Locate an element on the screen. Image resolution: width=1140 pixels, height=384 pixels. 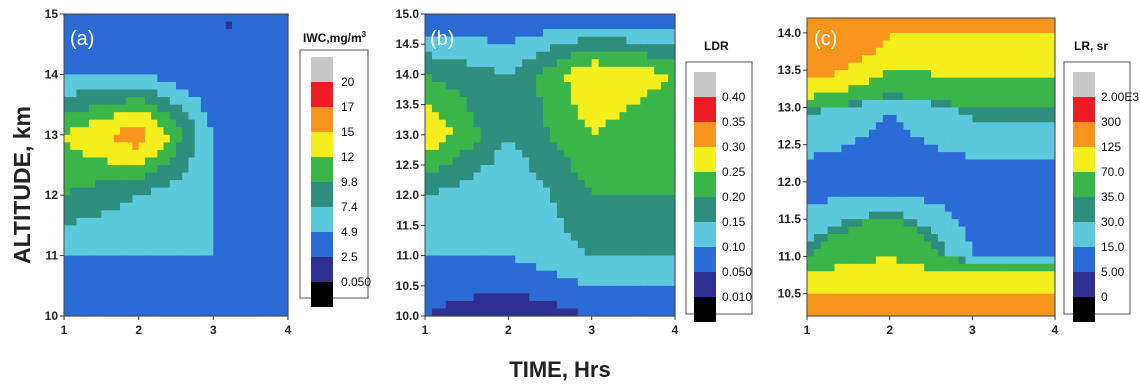
panel-b-legend-swatch is located at coordinates (705, 209).